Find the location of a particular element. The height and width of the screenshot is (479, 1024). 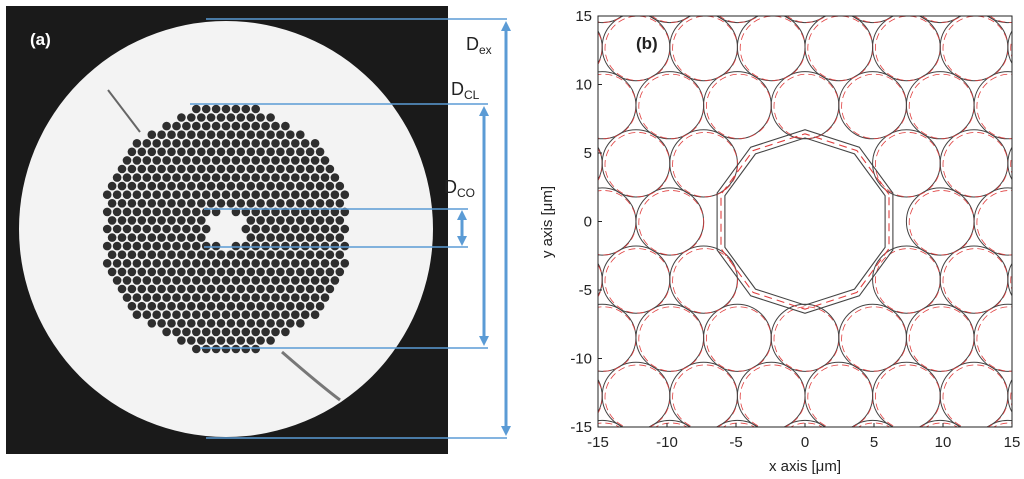

x-axis: -15 -10 -5 0 5 10 15 is located at coordinates (803, 437).